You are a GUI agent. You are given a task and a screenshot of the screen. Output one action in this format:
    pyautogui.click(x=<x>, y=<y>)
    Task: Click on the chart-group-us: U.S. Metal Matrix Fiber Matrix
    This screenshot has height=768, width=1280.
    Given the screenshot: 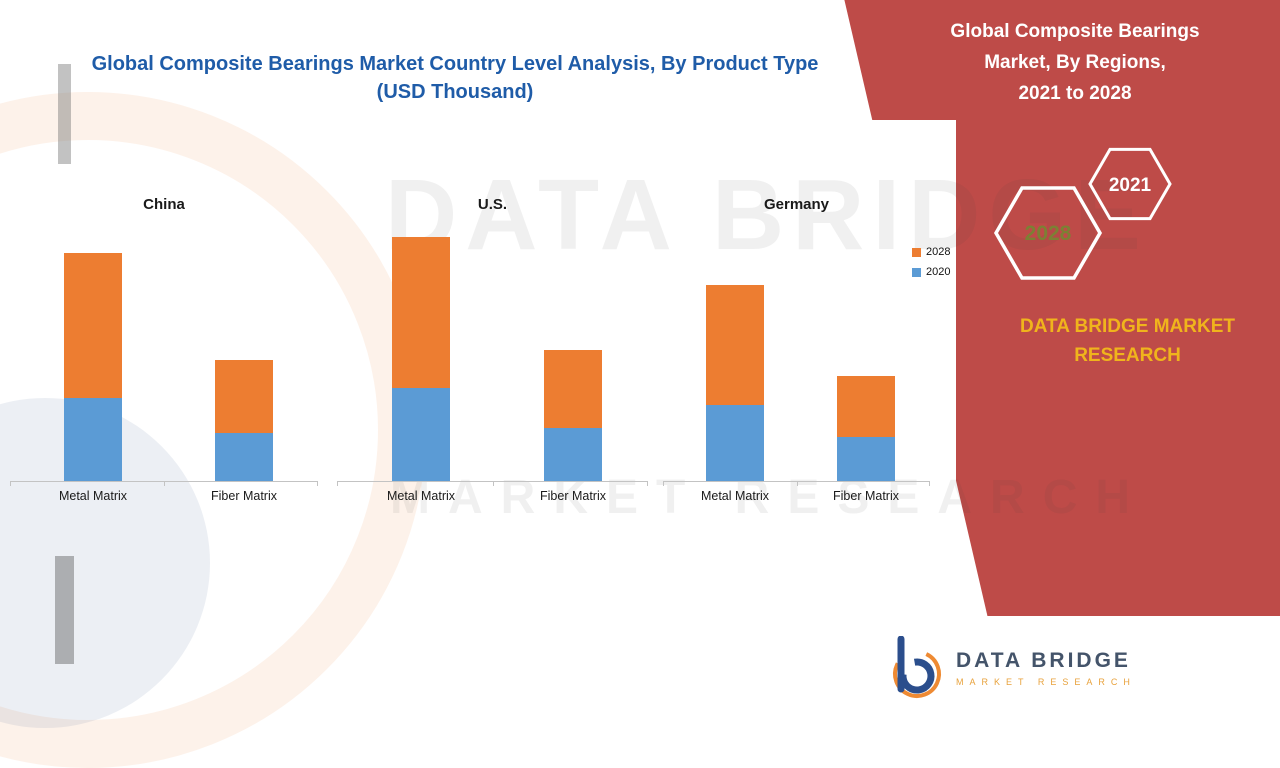 What is the action you would take?
    pyautogui.click(x=492, y=354)
    